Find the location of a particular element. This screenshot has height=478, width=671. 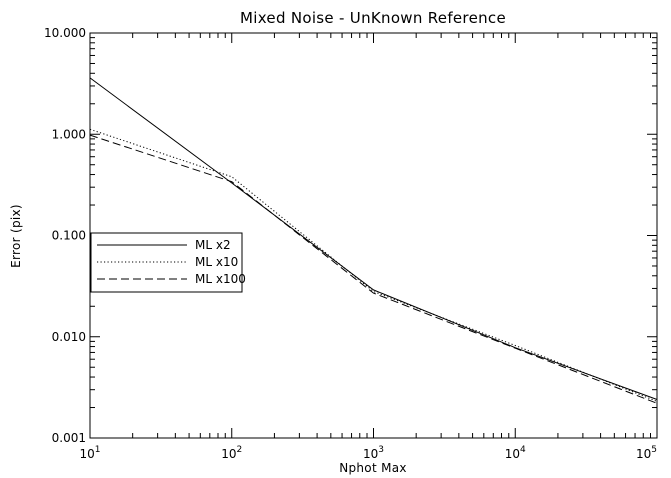

x-tick-label: 10¹ is located at coordinates (89, 453).